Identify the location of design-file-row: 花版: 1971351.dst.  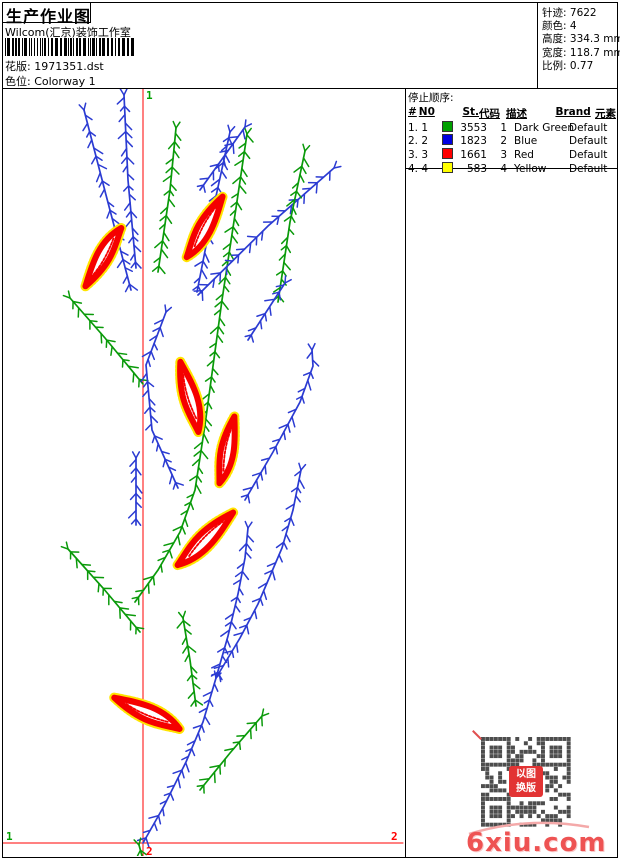
(54, 66).